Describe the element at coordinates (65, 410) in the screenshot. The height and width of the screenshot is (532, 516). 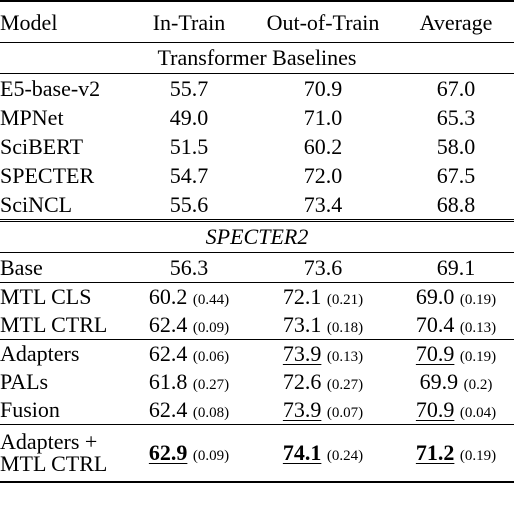
I see `model-name: Fusion` at that location.